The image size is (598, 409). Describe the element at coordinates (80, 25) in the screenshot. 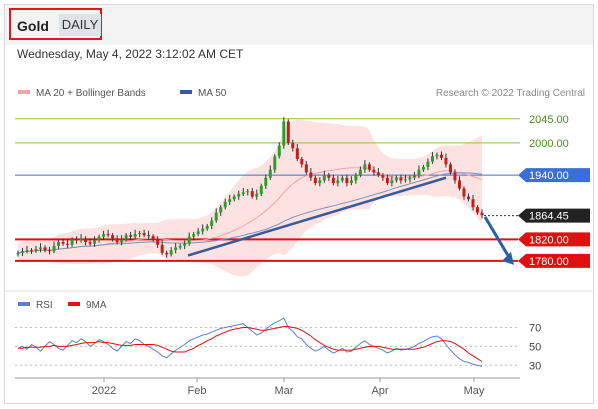

I see `period-badge: DAILY` at that location.